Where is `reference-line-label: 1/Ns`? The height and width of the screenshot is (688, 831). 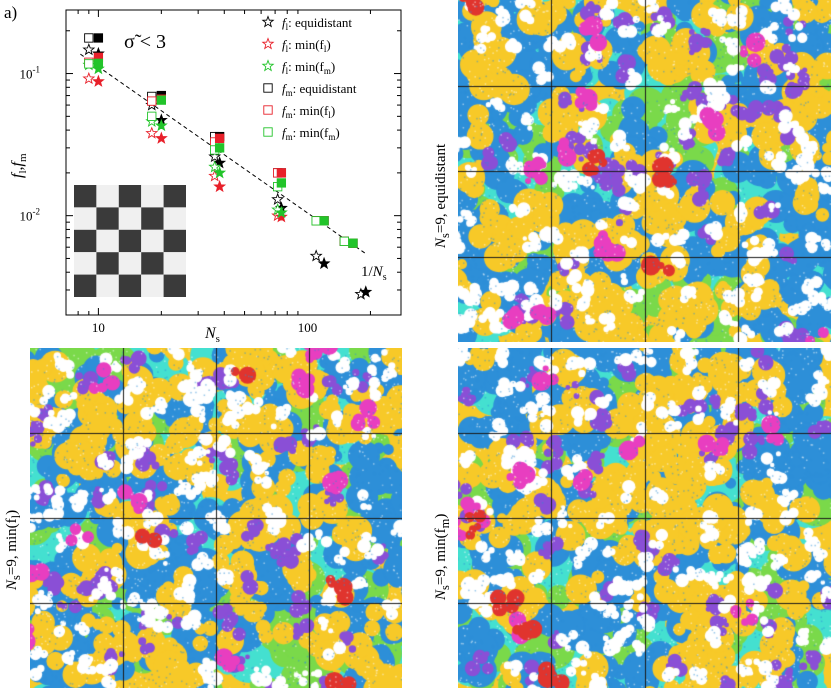 reference-line-label: 1/Ns is located at coordinates (374, 273).